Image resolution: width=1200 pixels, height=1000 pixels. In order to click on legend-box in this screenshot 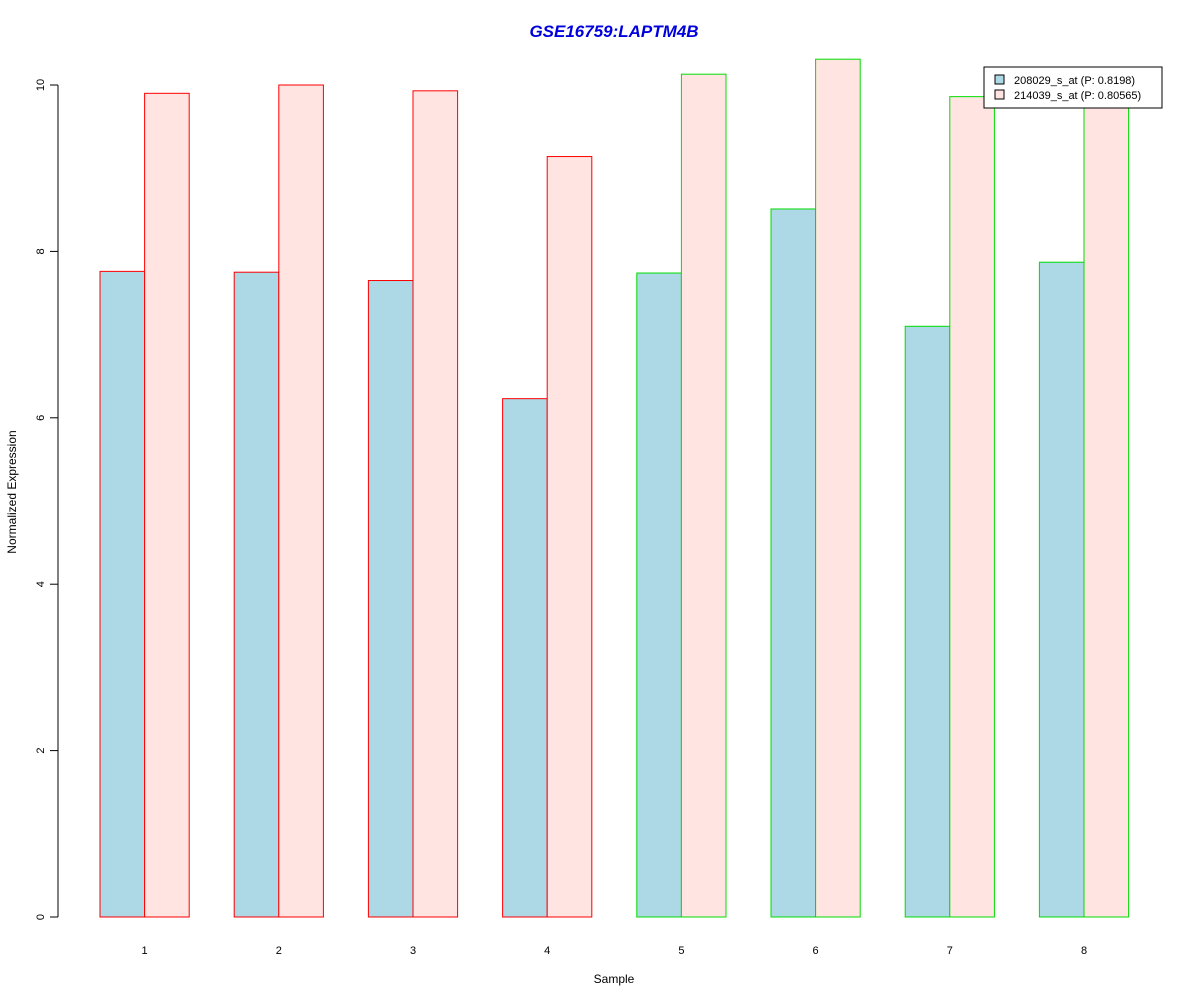, I will do `click(1073, 87)`.